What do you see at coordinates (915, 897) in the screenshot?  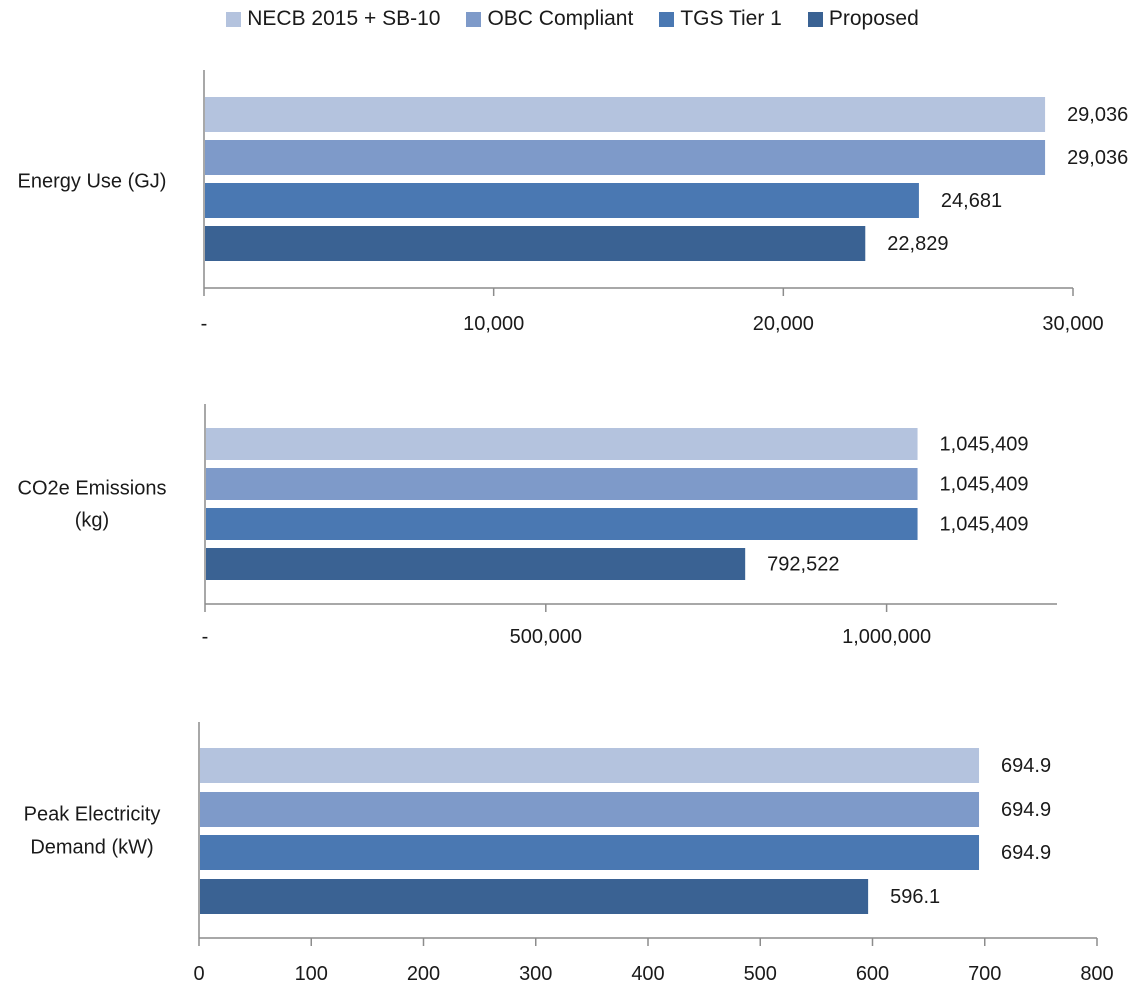 I see `data-label: 596.1` at bounding box center [915, 897].